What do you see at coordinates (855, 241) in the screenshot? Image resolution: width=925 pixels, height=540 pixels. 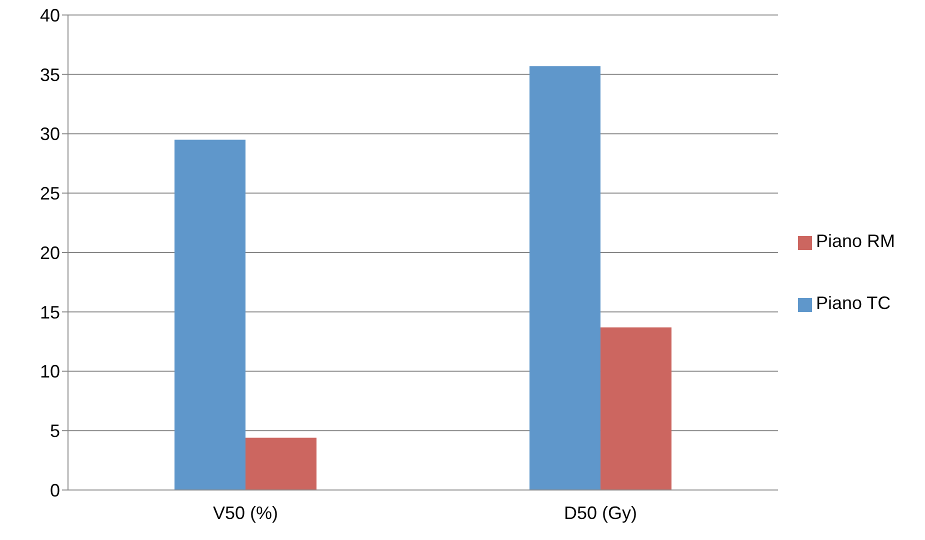 I see `legend-label: Piano RM` at bounding box center [855, 241].